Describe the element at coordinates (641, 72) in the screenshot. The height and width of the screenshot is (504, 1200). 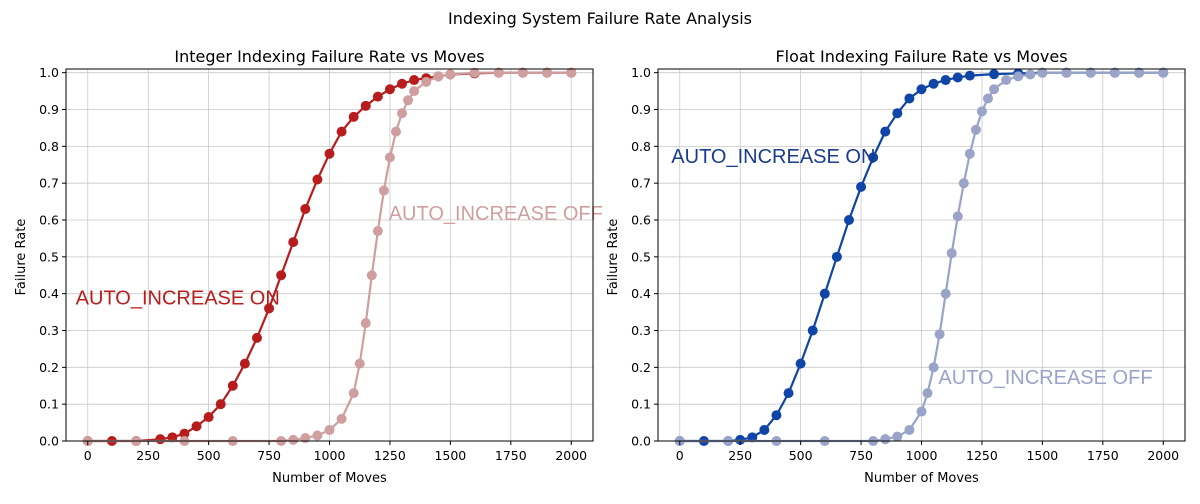
I see `y-tick-label: 1.0` at that location.